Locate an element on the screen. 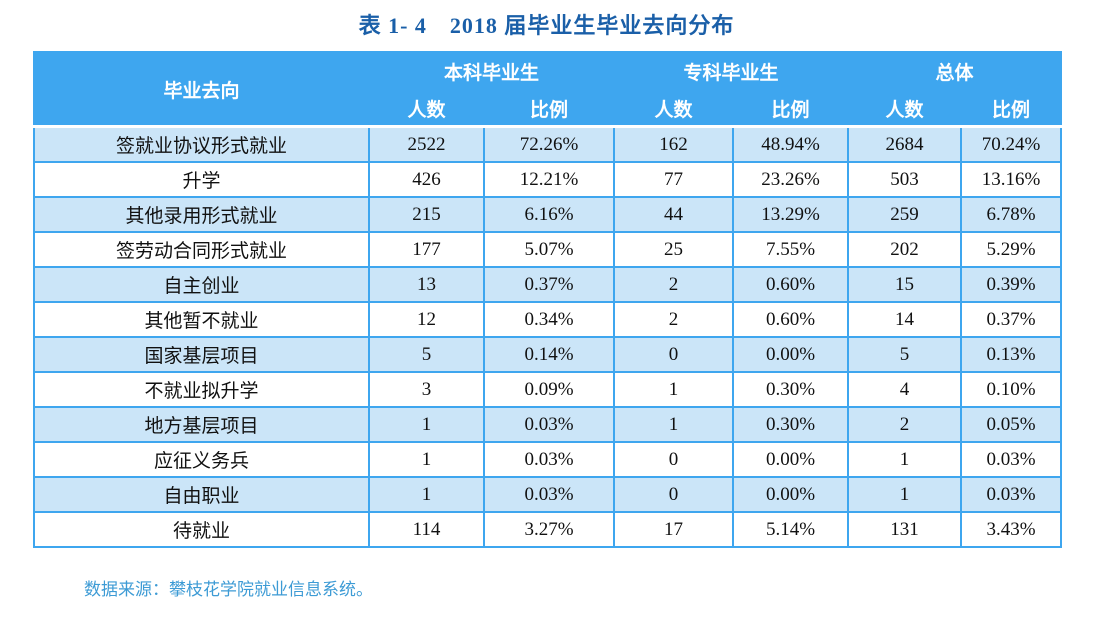  value-cell: 17 is located at coordinates (674, 529).